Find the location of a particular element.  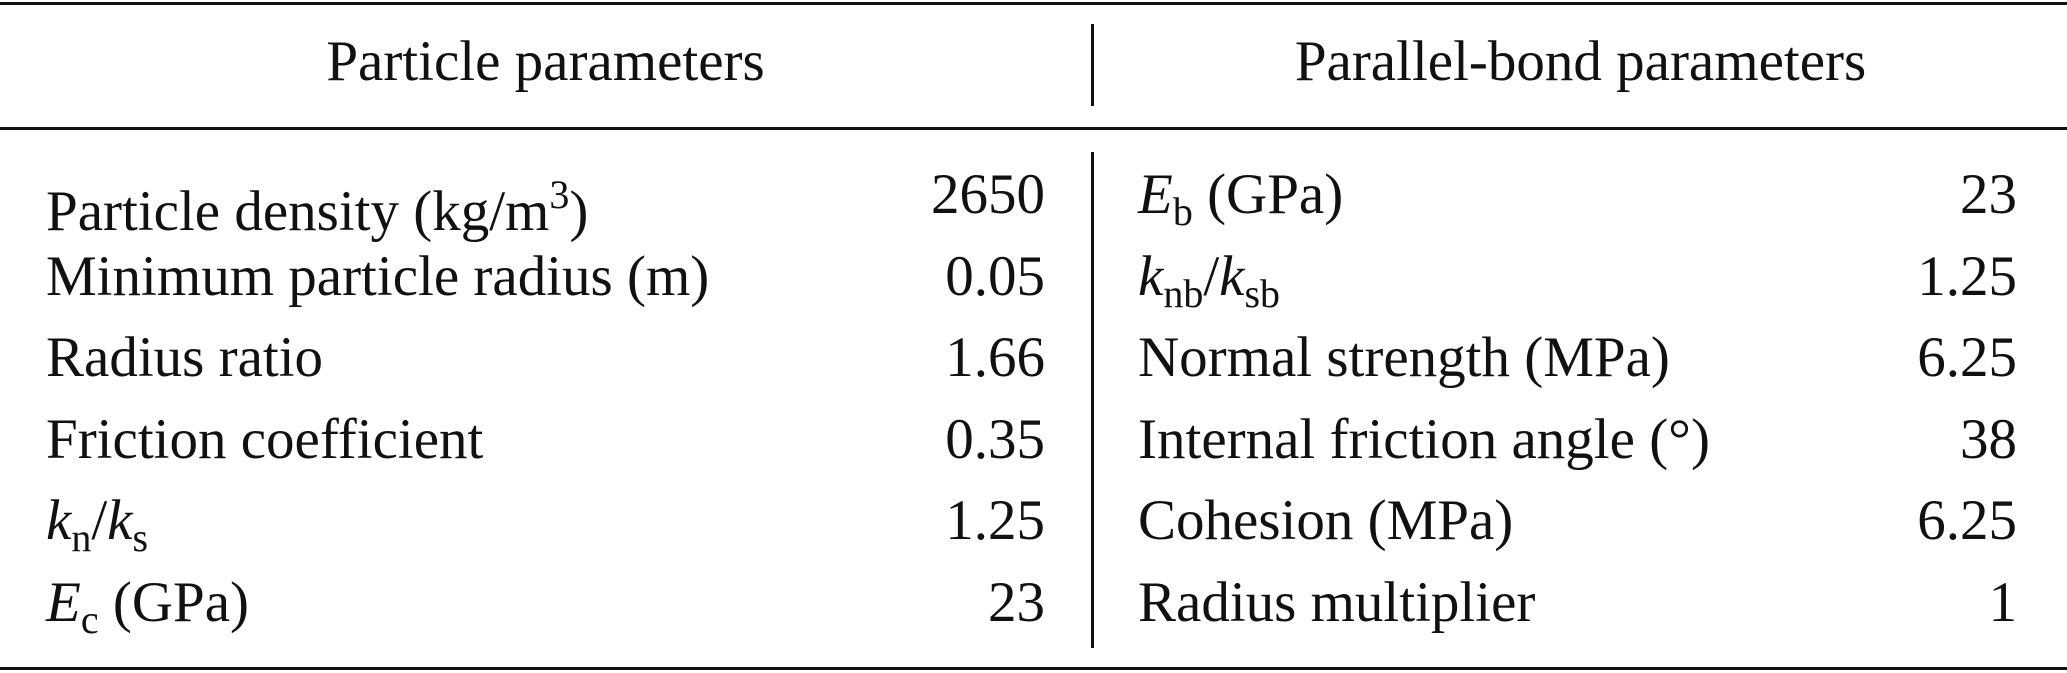

label-cell: Radius multiplier is located at coordinates (1336, 603).